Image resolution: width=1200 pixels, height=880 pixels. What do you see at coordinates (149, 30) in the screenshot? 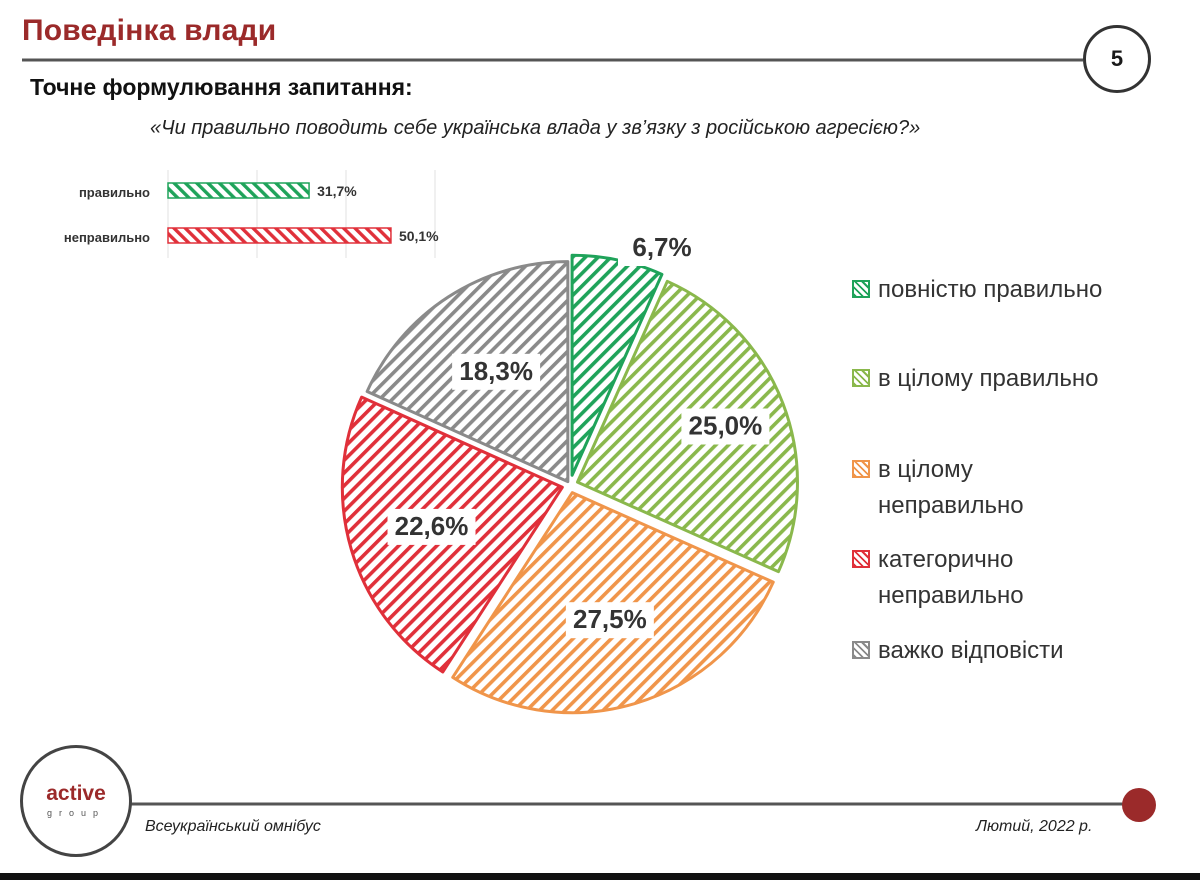
I see `page-title: Поведінка влади` at bounding box center [149, 30].